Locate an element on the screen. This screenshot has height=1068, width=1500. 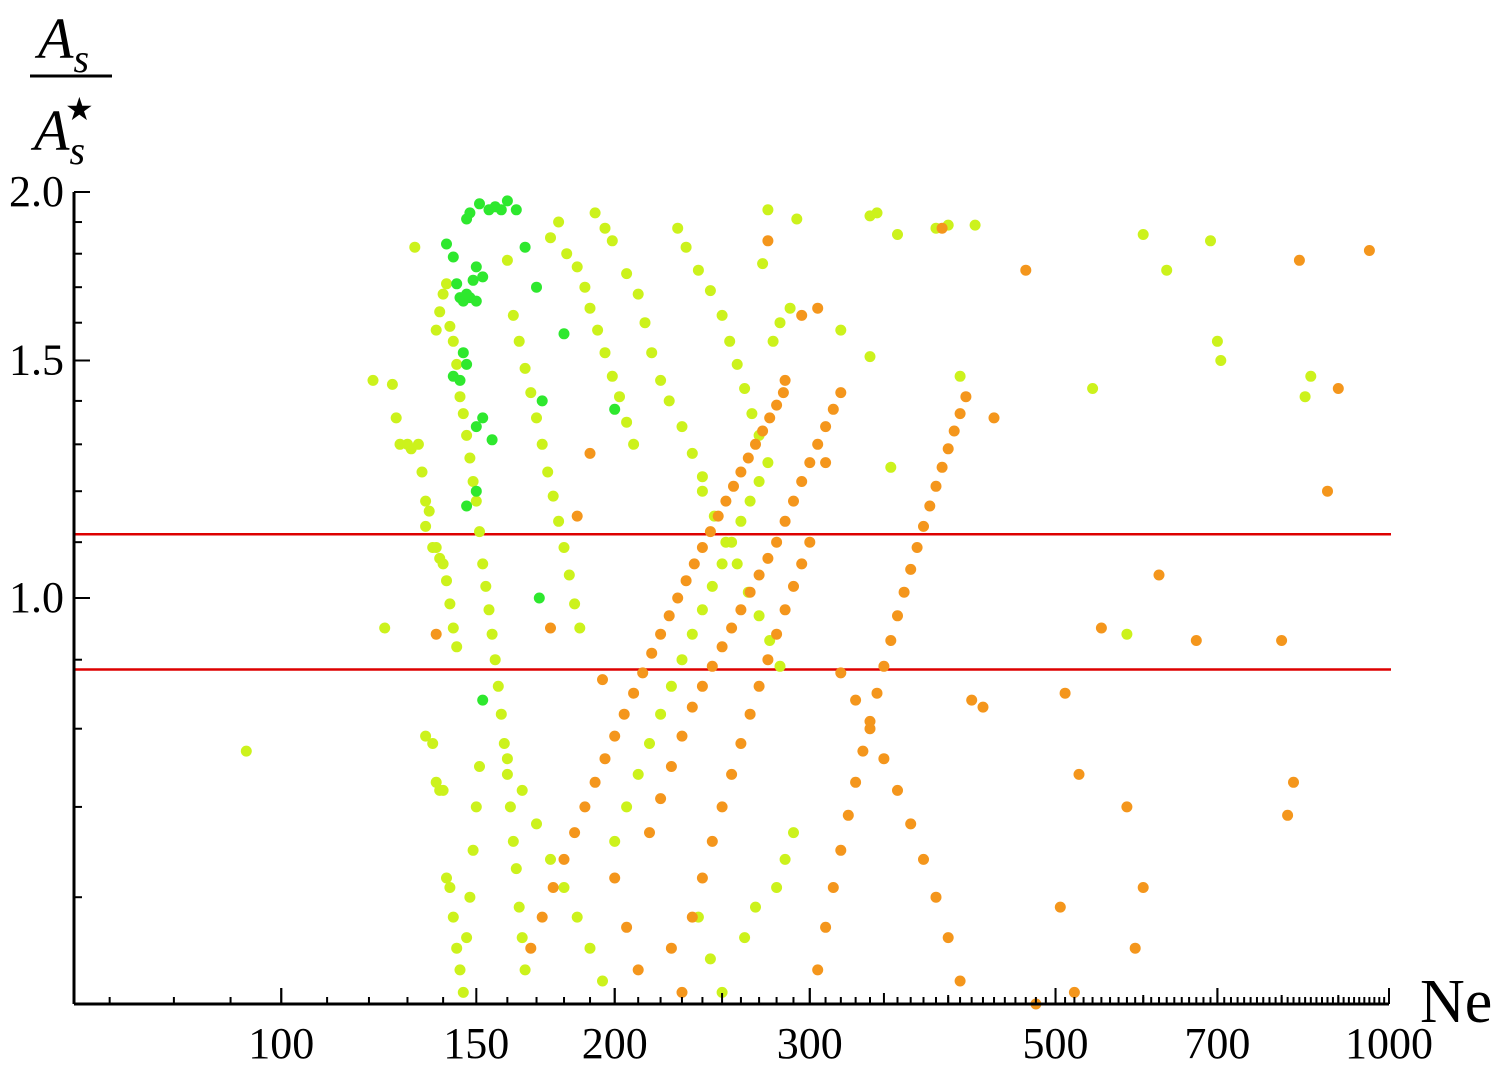
x-tick-label: 300 is located at coordinates (810, 1043).